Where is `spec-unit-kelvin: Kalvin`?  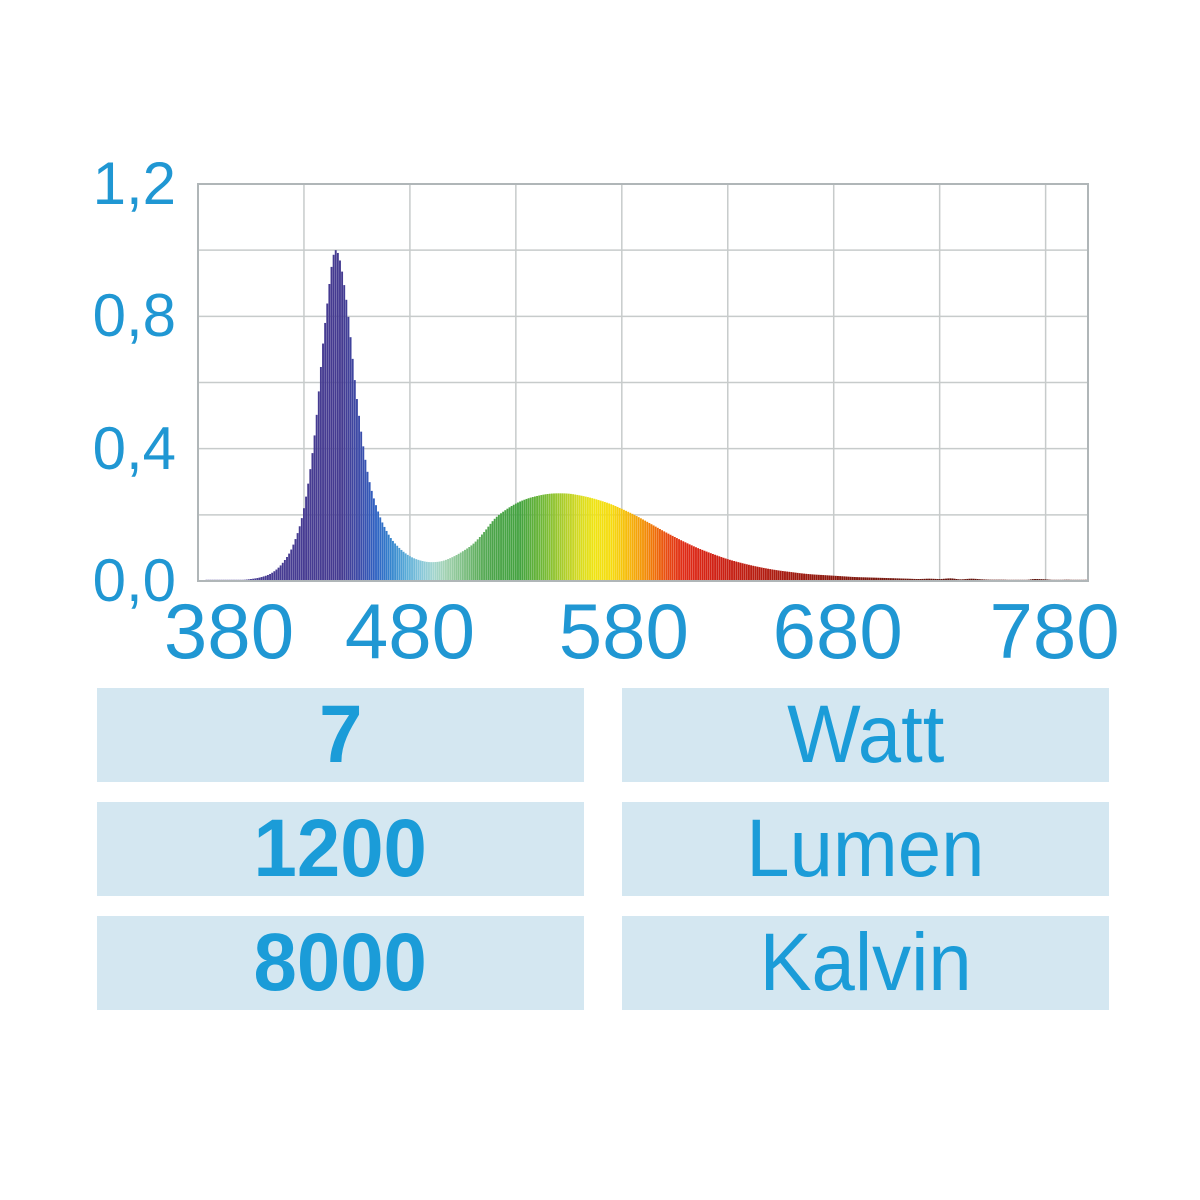
spec-unit-kelvin: Kalvin is located at coordinates (865, 963).